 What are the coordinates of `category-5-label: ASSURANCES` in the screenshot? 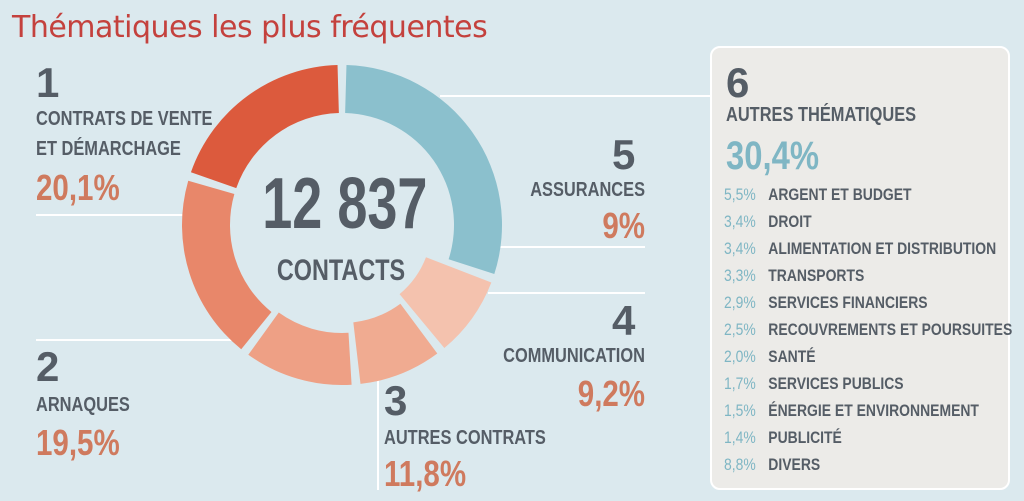 It's located at (587, 190).